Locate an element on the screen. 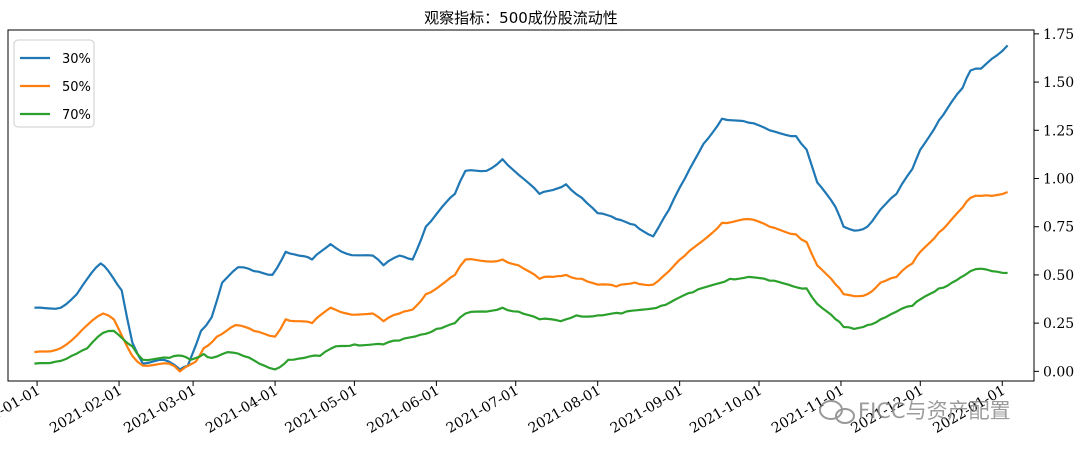 Image resolution: width=1080 pixels, height=461 pixels. x-tick-label: 2021-10-01 is located at coordinates (726, 410).